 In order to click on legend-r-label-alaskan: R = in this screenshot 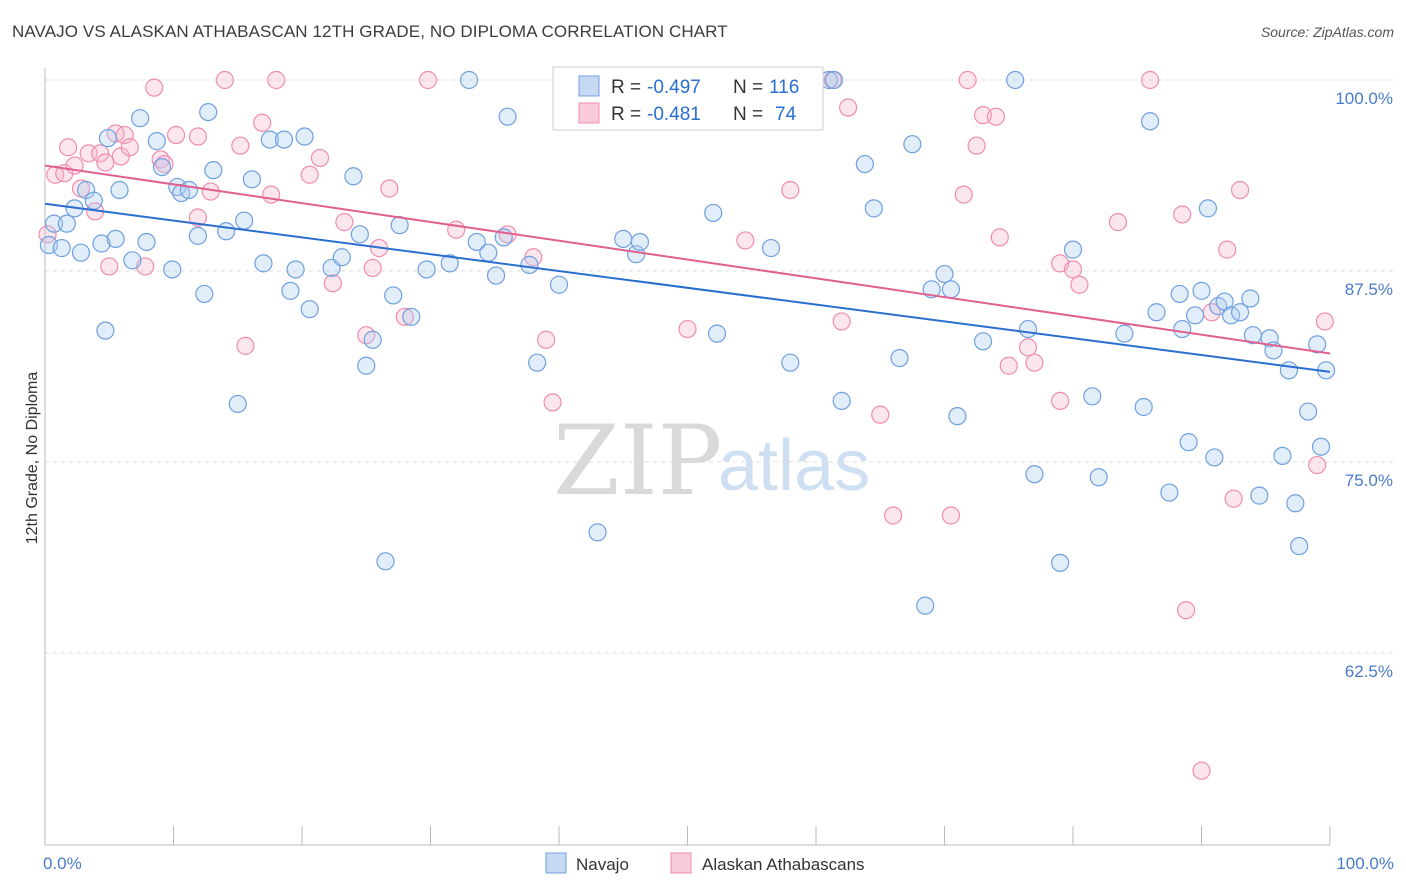, I will do `click(626, 114)`.